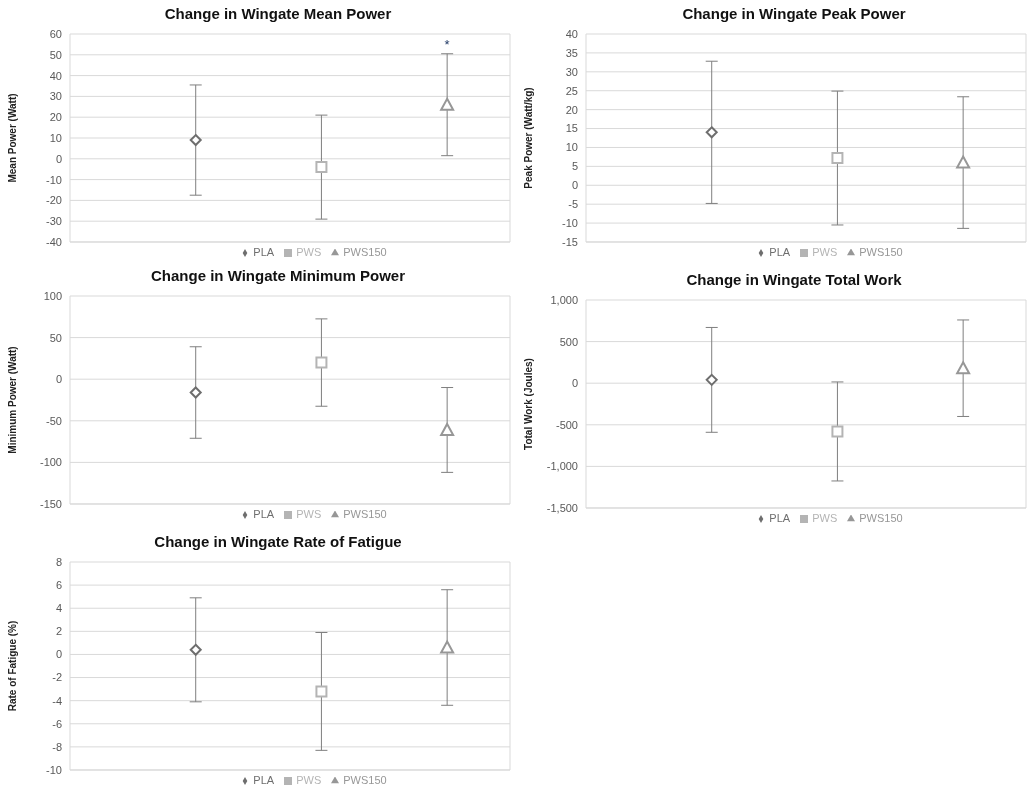 The width and height of the screenshot is (1032, 786). What do you see at coordinates (278, 276) in the screenshot?
I see `chart-title: Change in Wingate Minimum Power` at bounding box center [278, 276].